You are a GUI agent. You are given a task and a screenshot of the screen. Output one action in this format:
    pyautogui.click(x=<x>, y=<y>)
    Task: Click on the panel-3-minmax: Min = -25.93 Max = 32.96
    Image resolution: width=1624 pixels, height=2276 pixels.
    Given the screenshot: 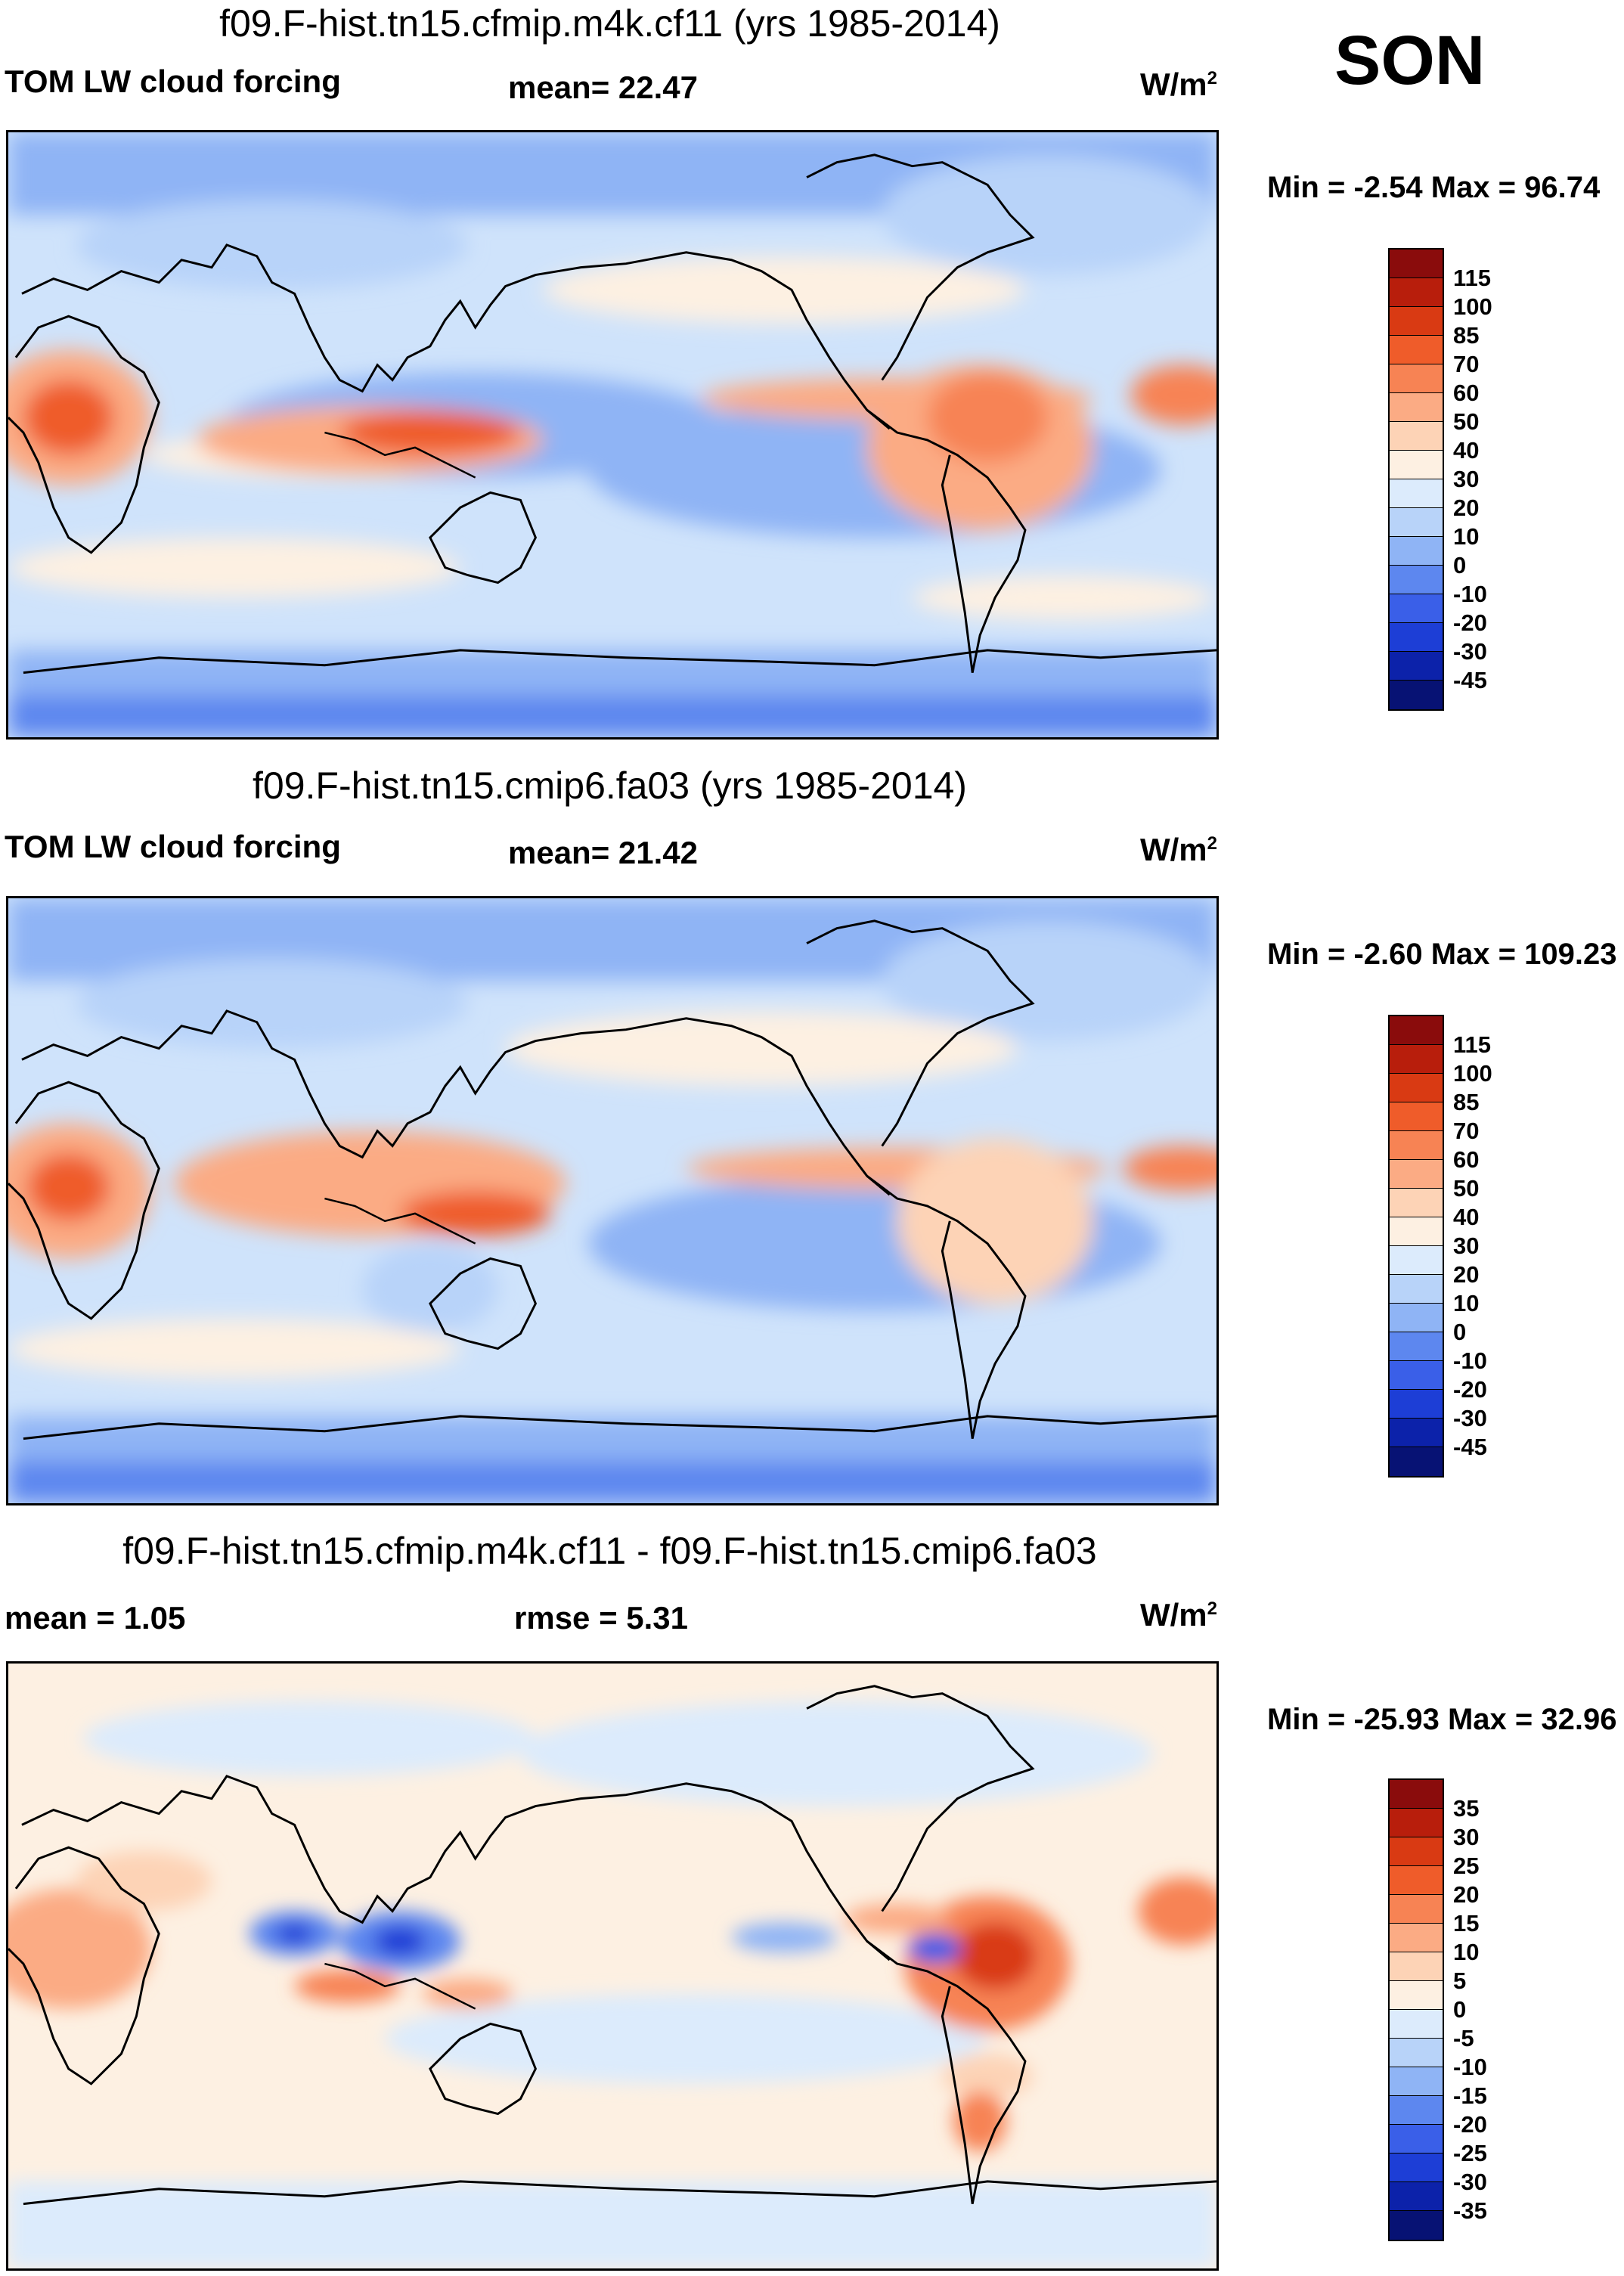 What is the action you would take?
    pyautogui.click(x=1442, y=1719)
    